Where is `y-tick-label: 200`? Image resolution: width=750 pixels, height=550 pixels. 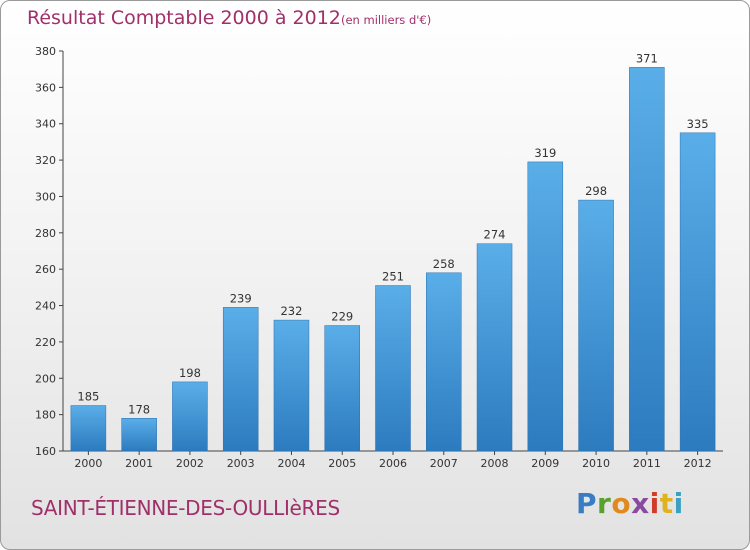 y-tick-label: 200 is located at coordinates (45, 378).